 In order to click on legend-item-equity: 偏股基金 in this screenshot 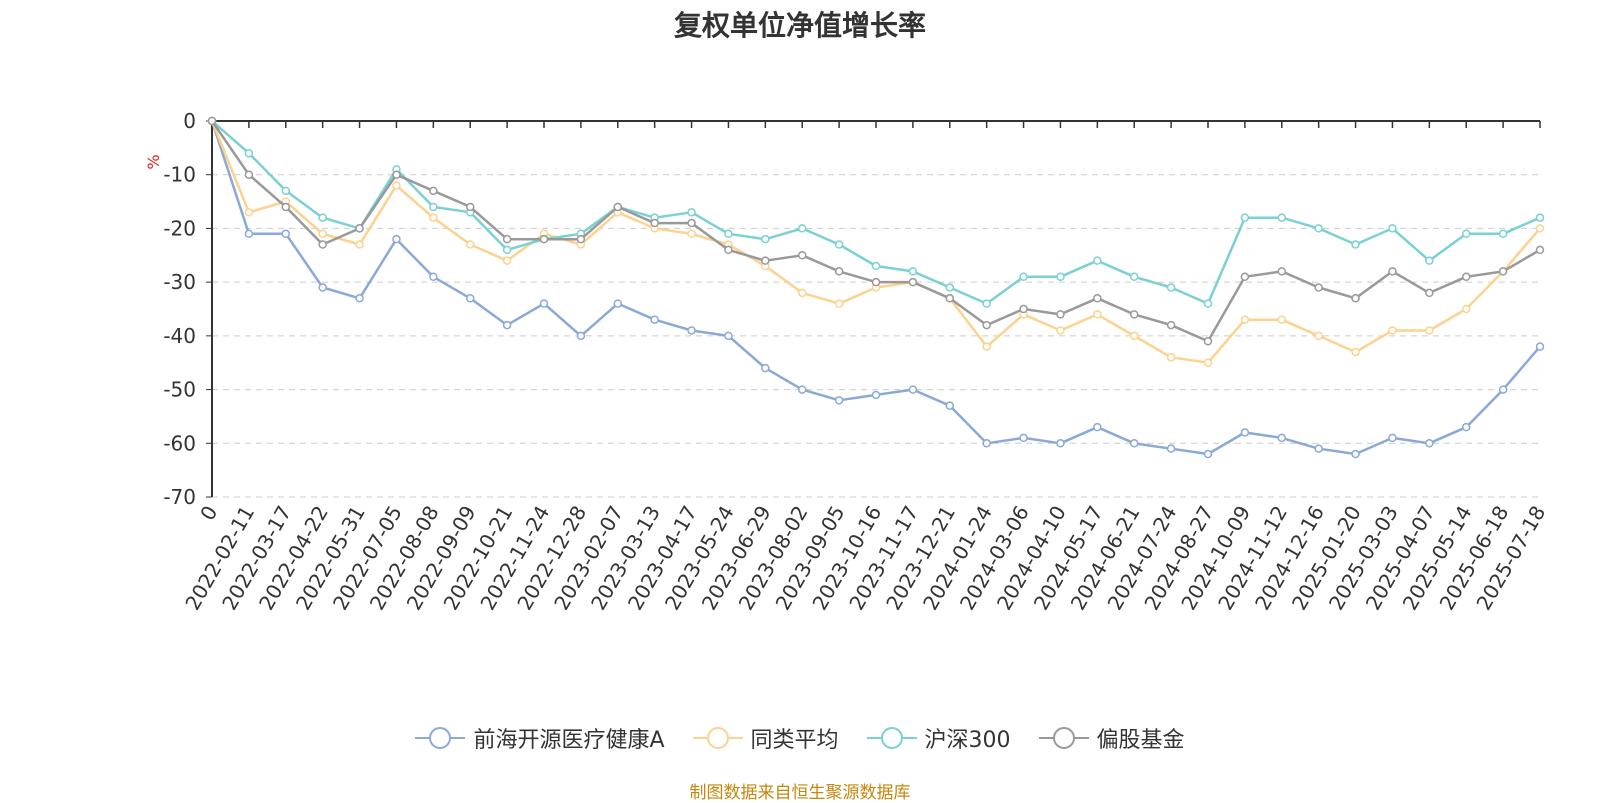, I will do `click(1111, 738)`.